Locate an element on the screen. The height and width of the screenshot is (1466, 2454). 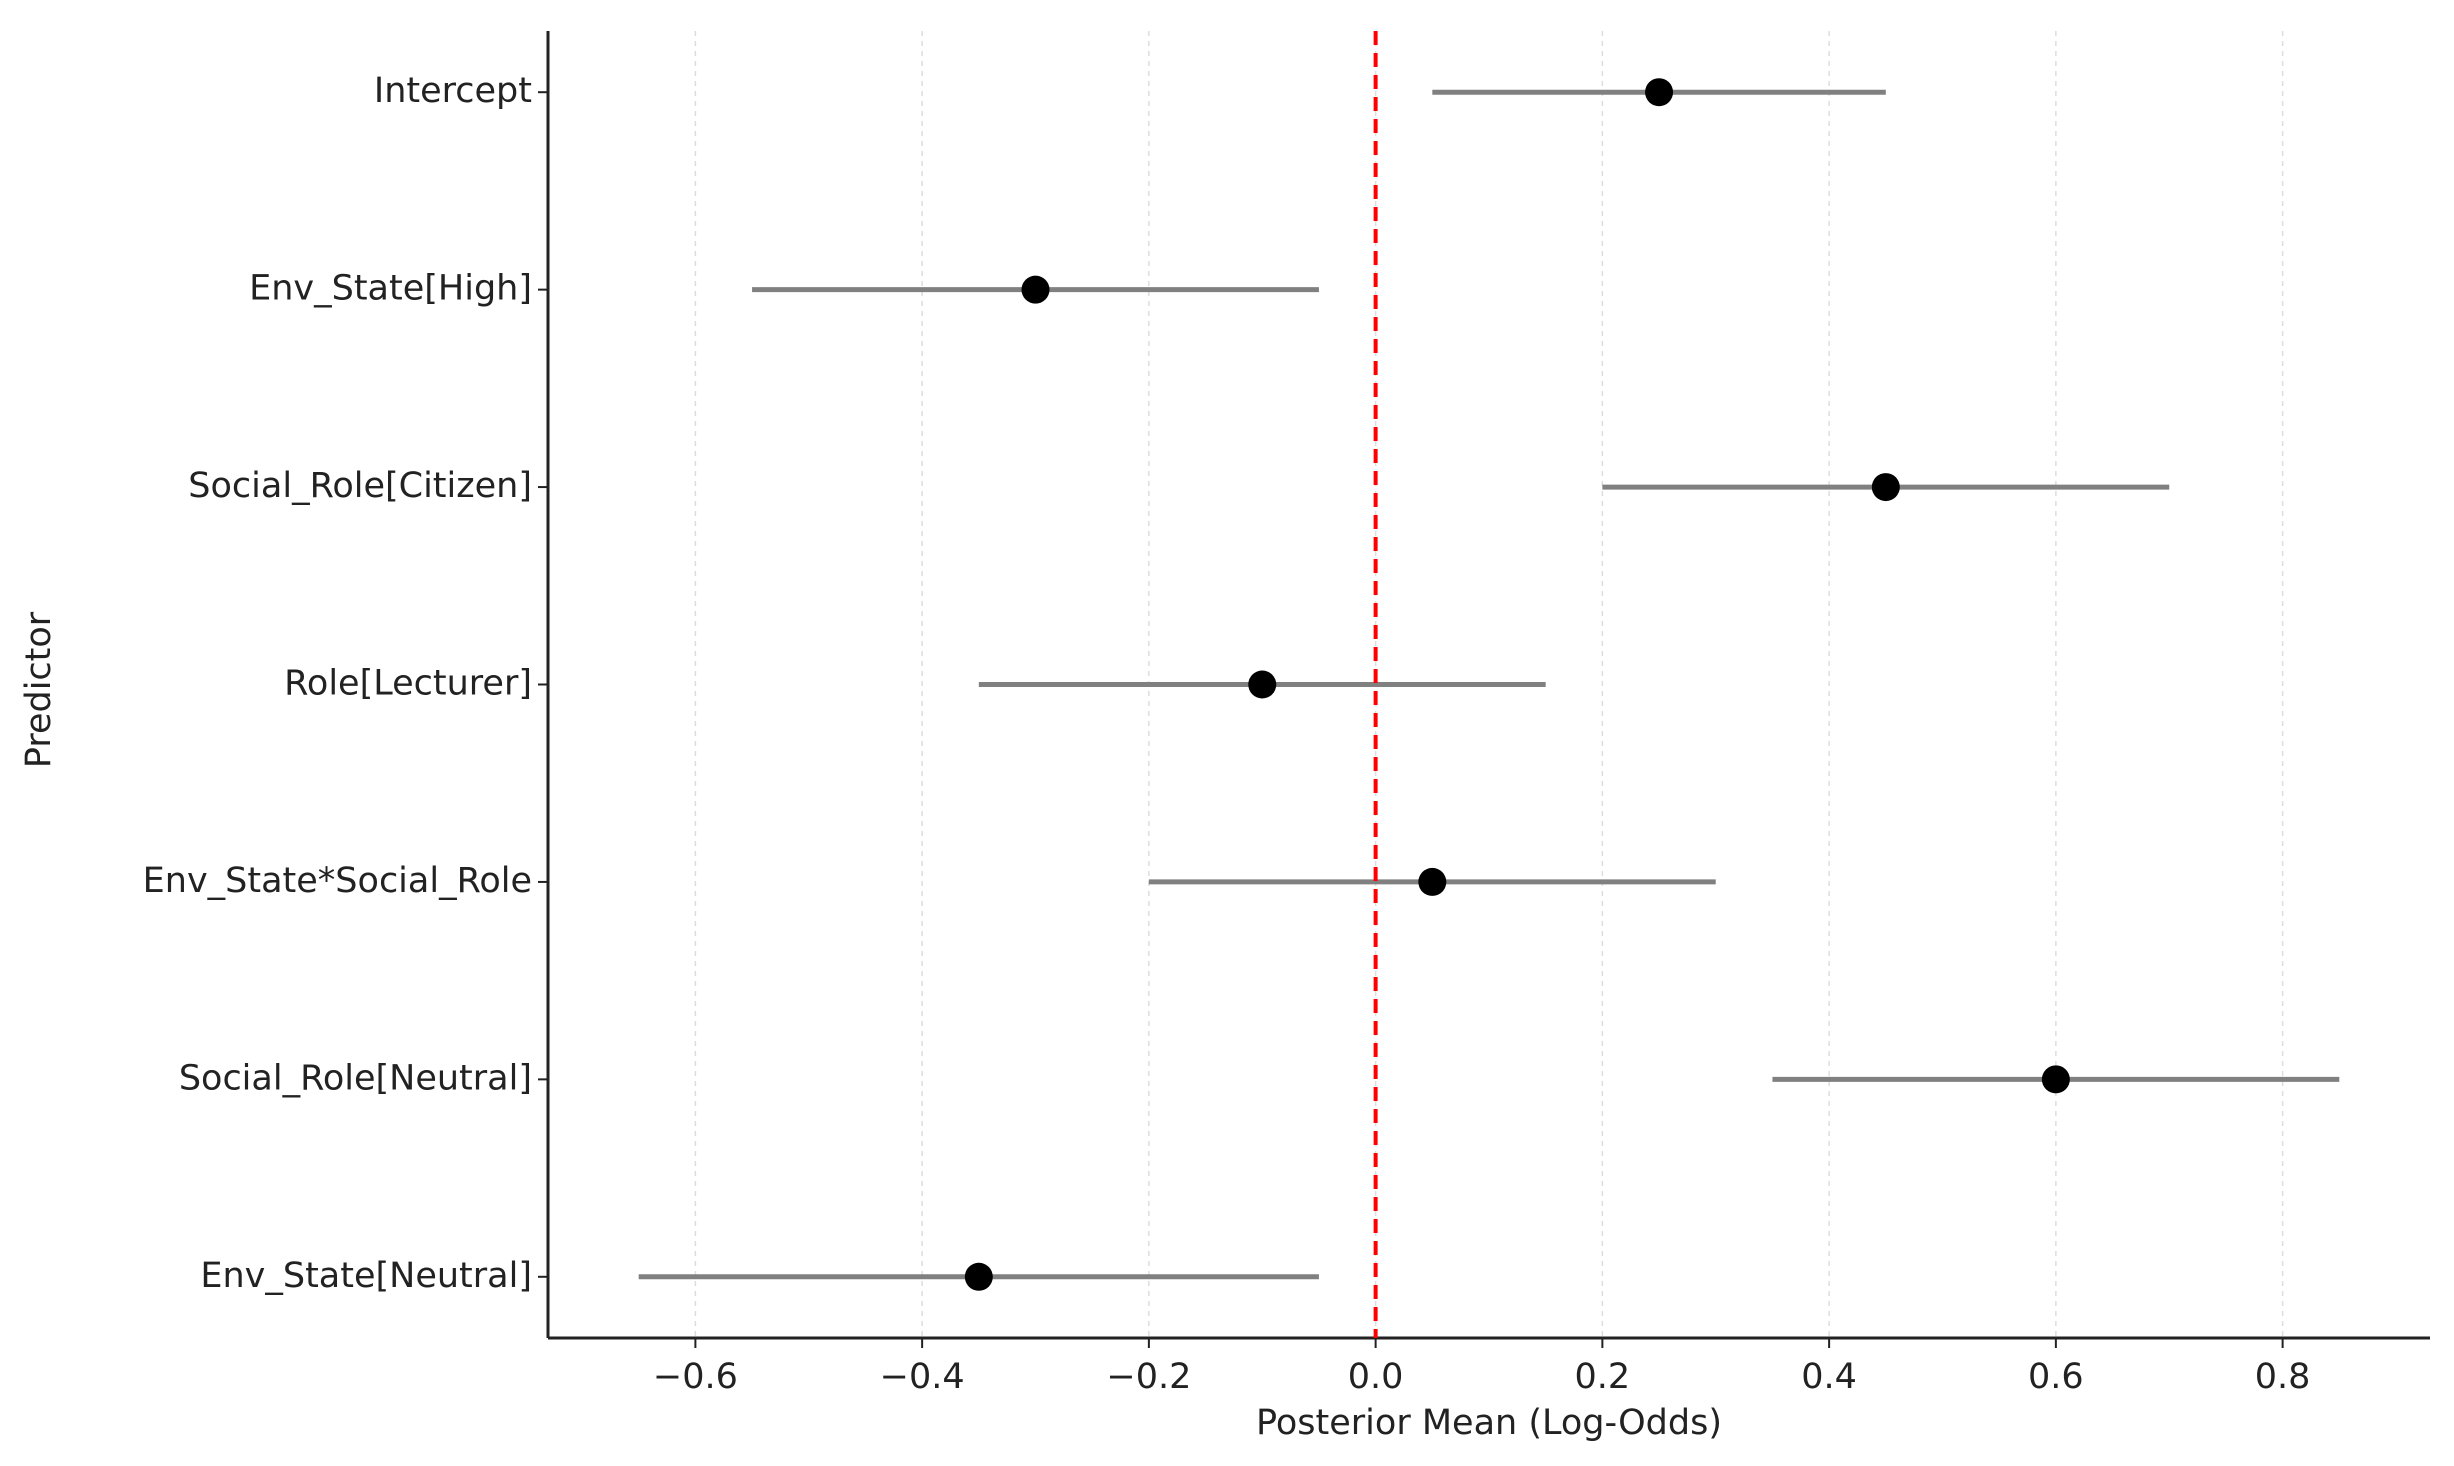
y-tick-label: Social_Role[Neutral] is located at coordinates (355, 1078).